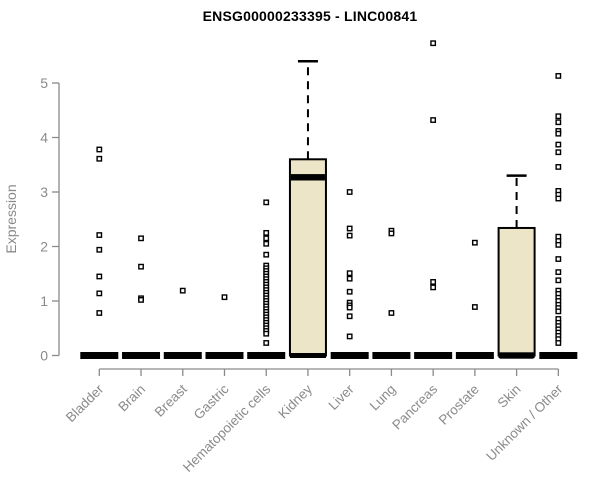  Describe the element at coordinates (516, 355) in the screenshot. I see `median-skin` at that location.